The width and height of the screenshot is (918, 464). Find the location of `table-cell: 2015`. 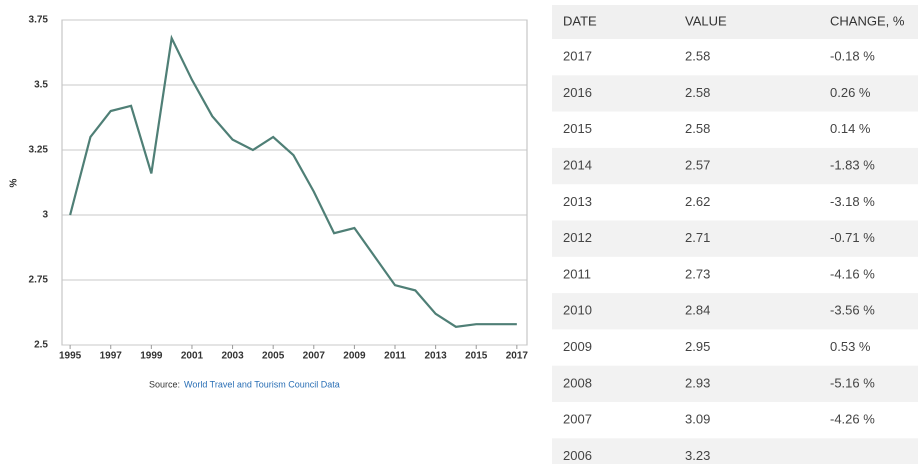

table-cell: 2015 is located at coordinates (577, 128).